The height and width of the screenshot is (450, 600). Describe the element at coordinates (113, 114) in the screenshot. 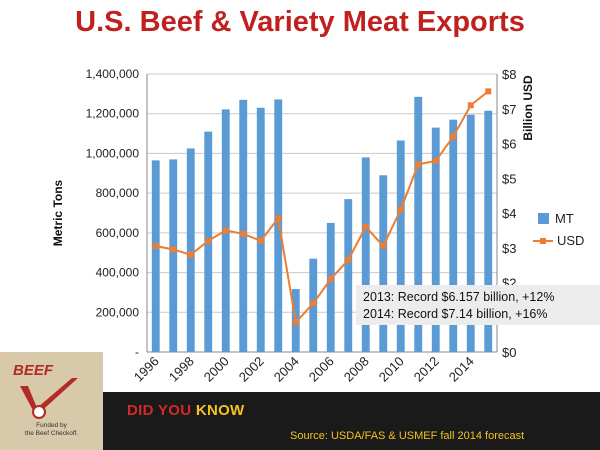

I see `y-tick-label: 1,200,000` at that location.